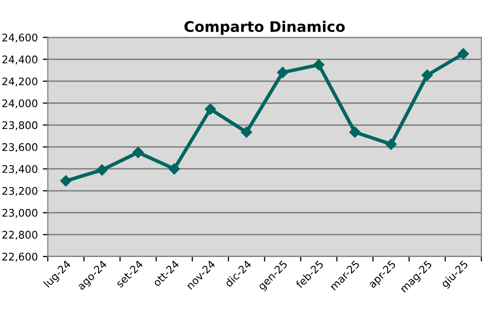 The height and width of the screenshot is (328, 503). What do you see at coordinates (20, 169) in the screenshot?
I see `y-tick-label: 23,400` at bounding box center [20, 169].